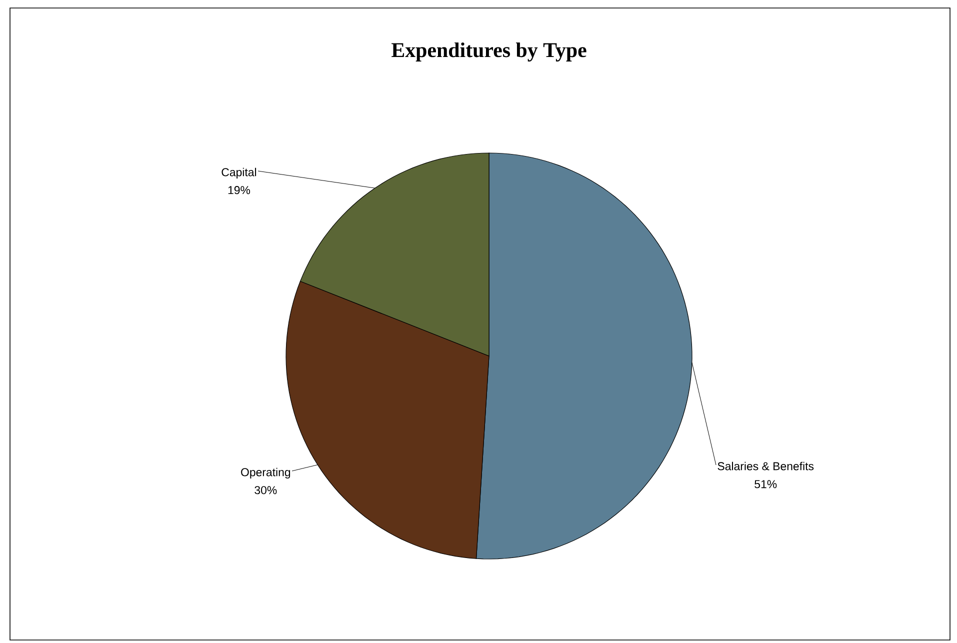  Describe the element at coordinates (765, 484) in the screenshot. I see `data-label: 51%` at that location.